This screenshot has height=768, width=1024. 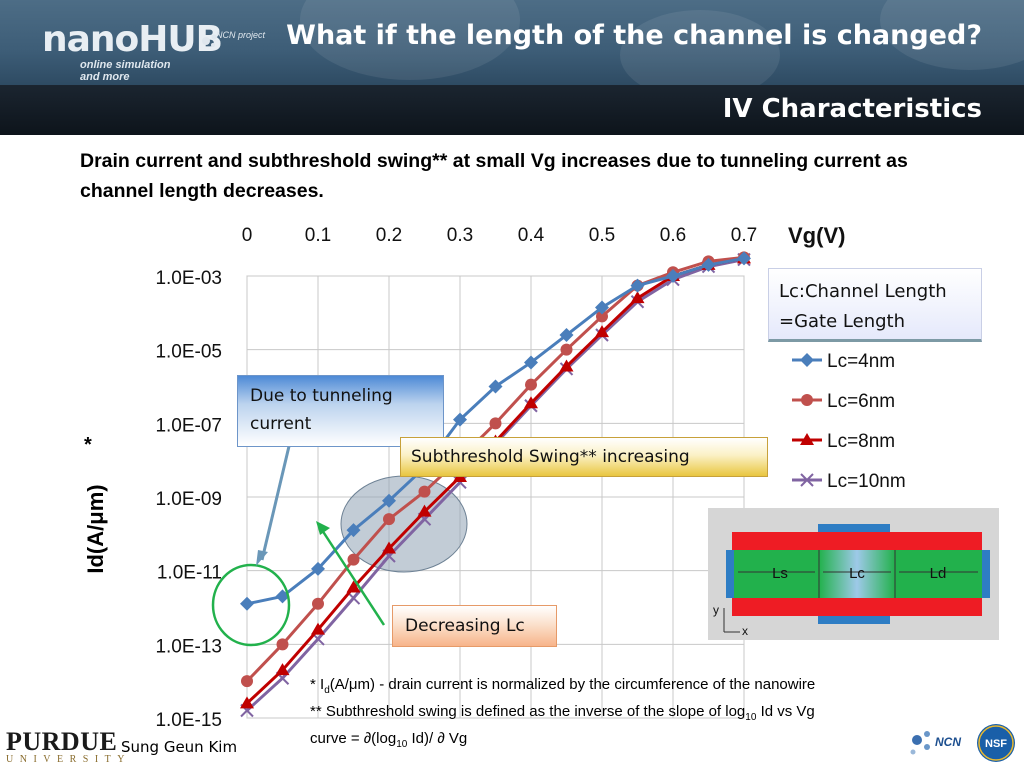 I want to click on ld-label: Ld, so click(x=938, y=573).